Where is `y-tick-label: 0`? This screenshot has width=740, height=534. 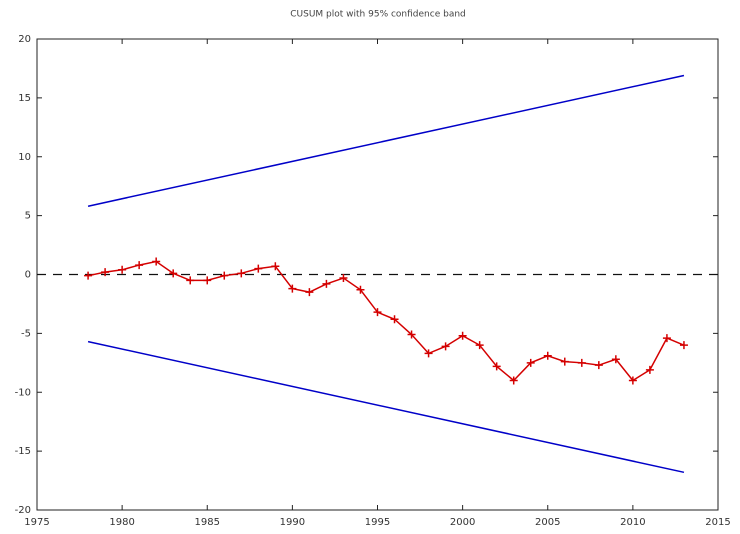
y-tick-label: 0 is located at coordinates (28, 275).